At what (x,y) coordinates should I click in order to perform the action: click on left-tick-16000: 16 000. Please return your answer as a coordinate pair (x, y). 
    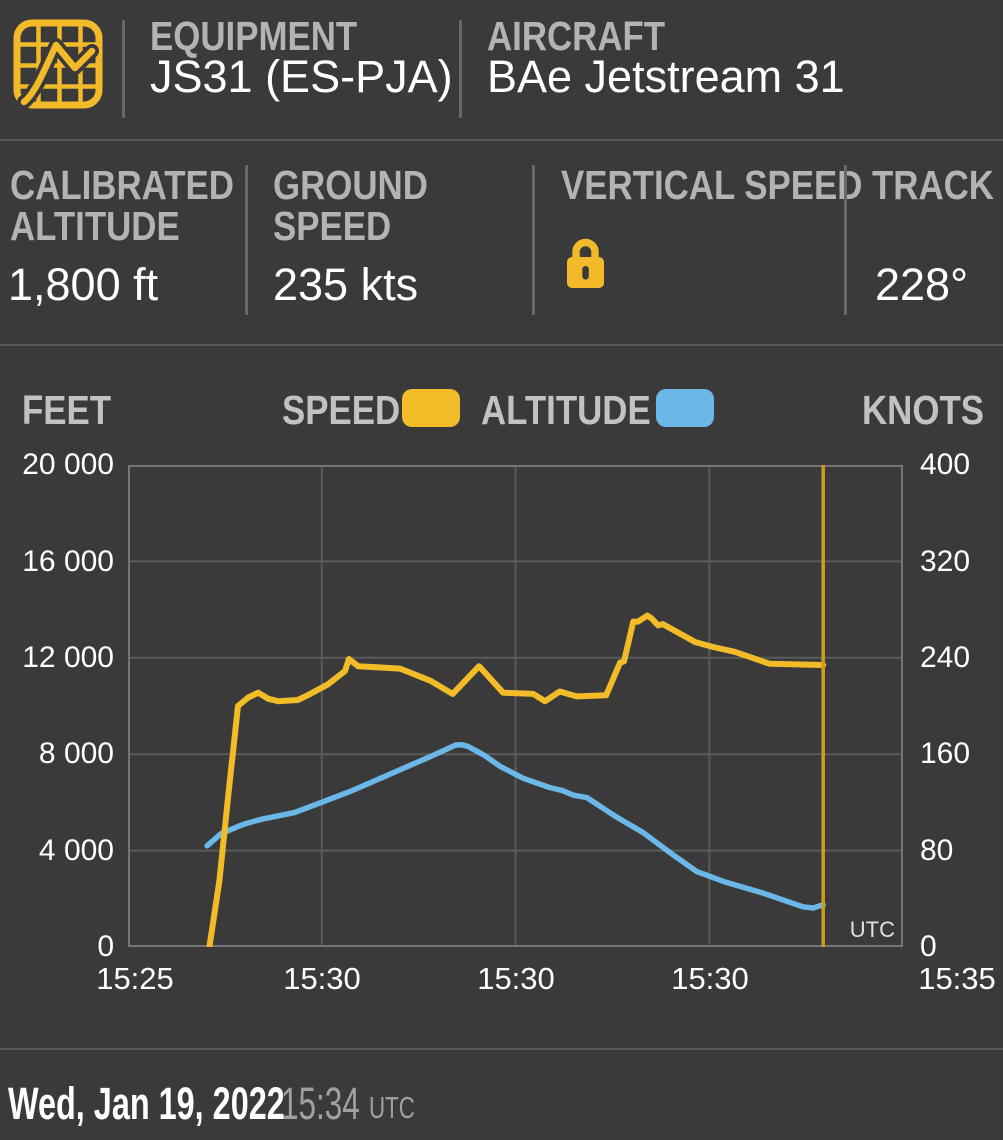
    Looking at the image, I should click on (68, 561).